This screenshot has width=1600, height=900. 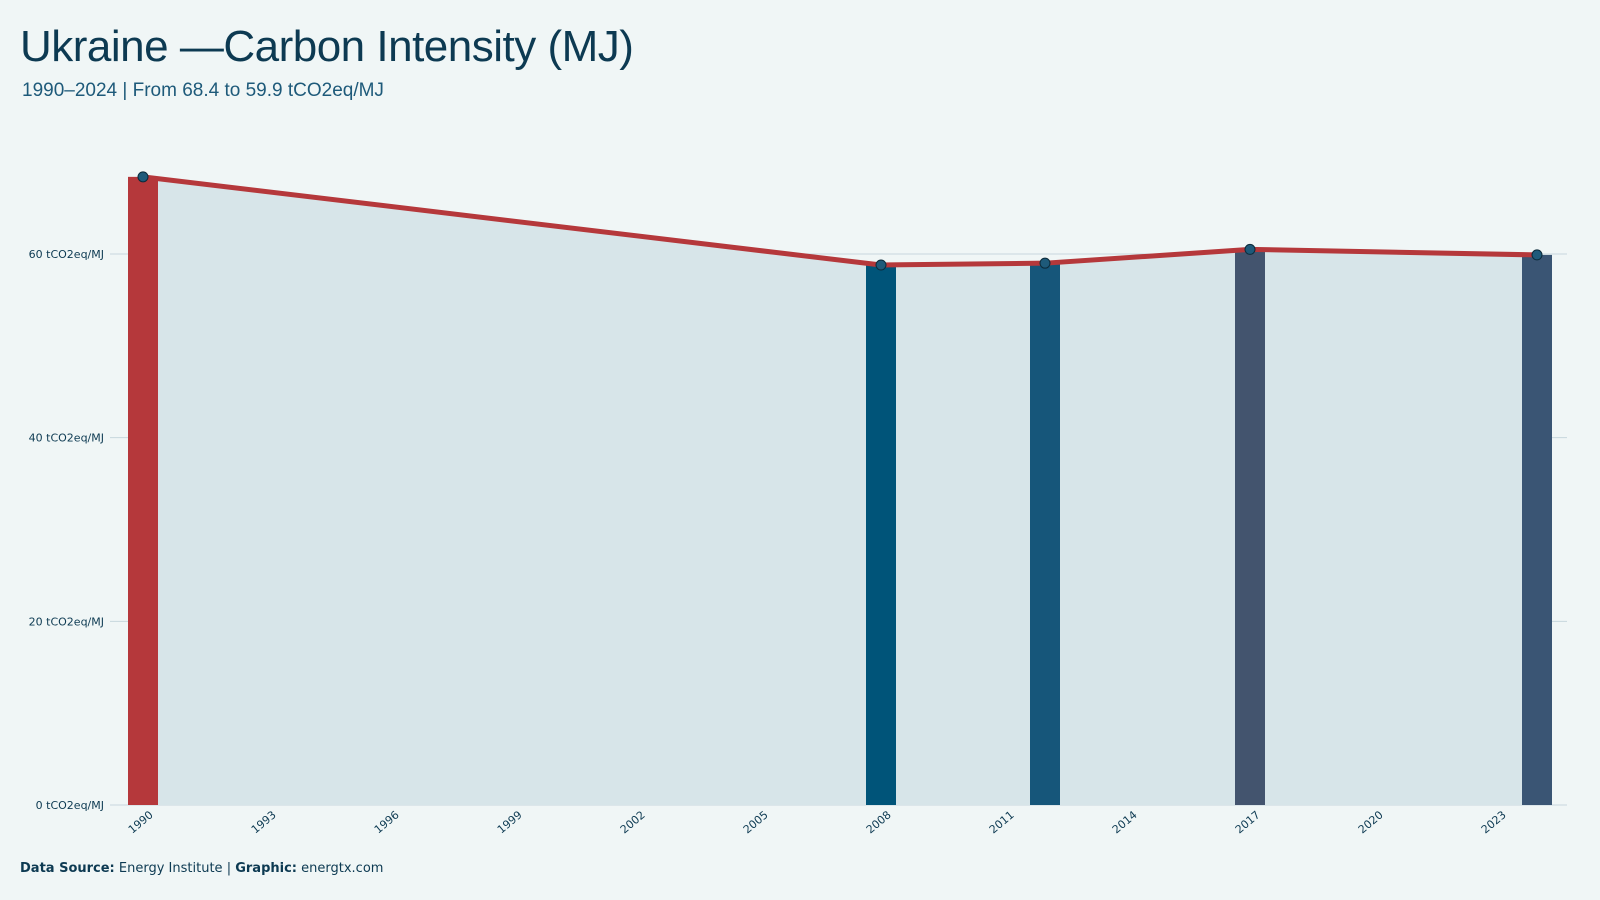 What do you see at coordinates (510, 822) in the screenshot?
I see `x-tick-label-1999: 1999` at bounding box center [510, 822].